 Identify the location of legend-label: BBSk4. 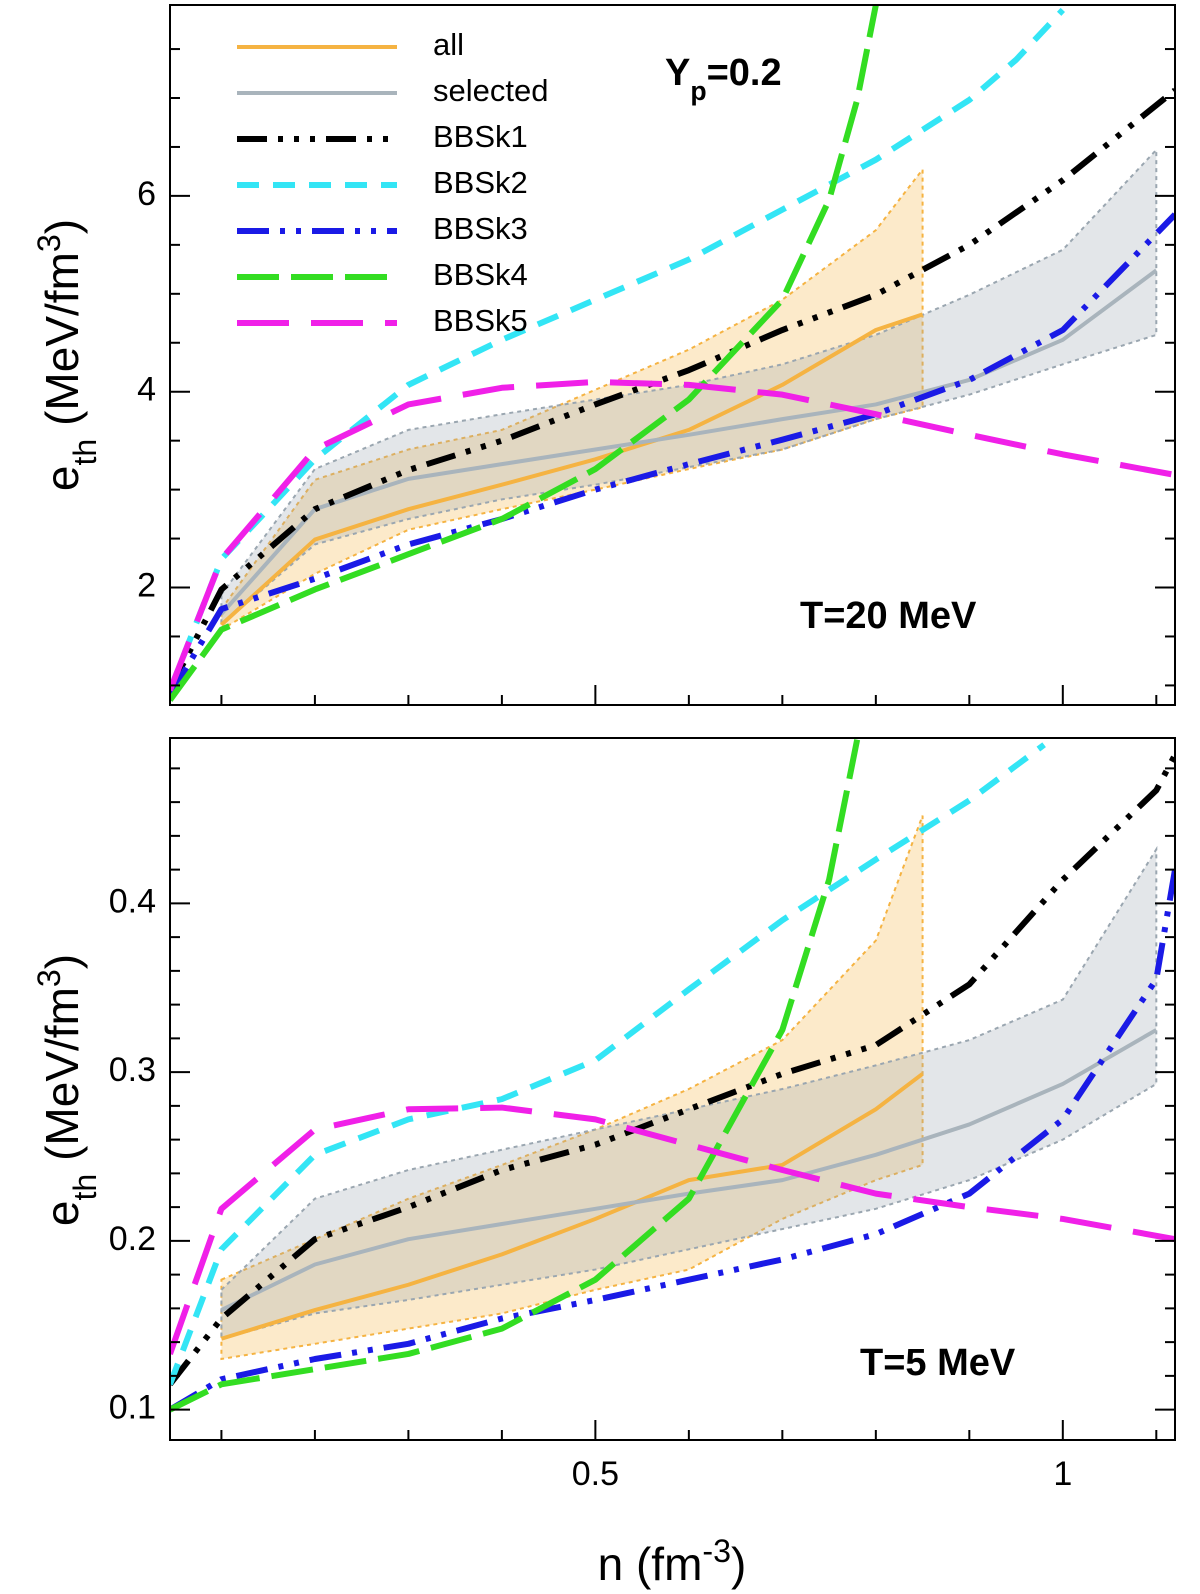
(480, 274).